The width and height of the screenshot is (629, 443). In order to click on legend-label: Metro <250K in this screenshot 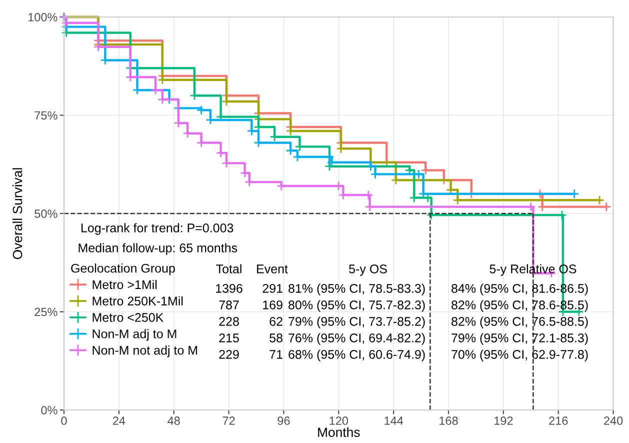, I will do `click(128, 317)`.